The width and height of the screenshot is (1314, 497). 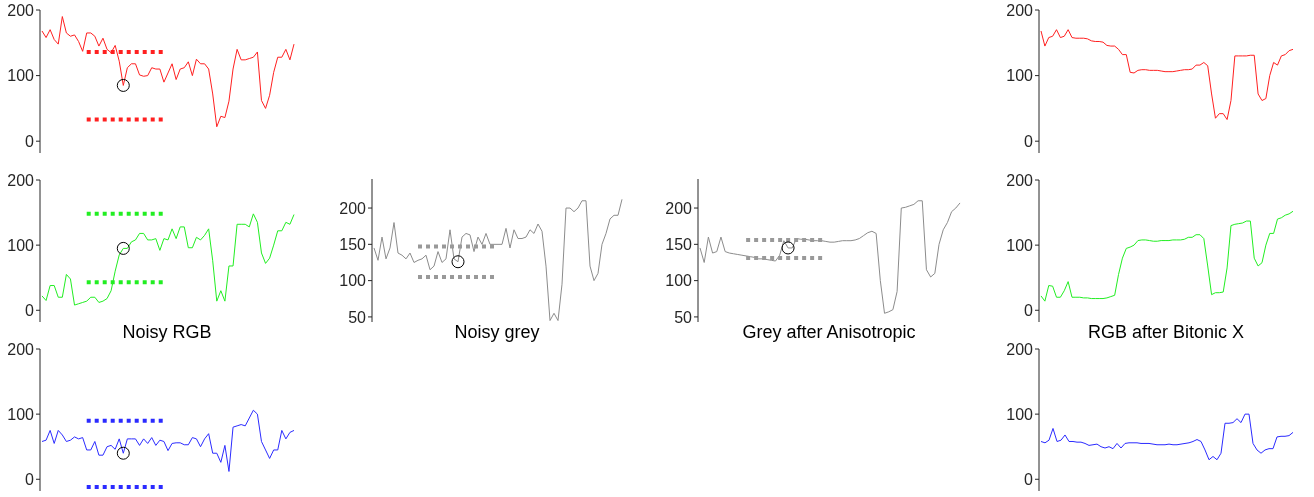 What do you see at coordinates (1166, 332) in the screenshot?
I see `x-axis-title: RGB after Bitonic X` at bounding box center [1166, 332].